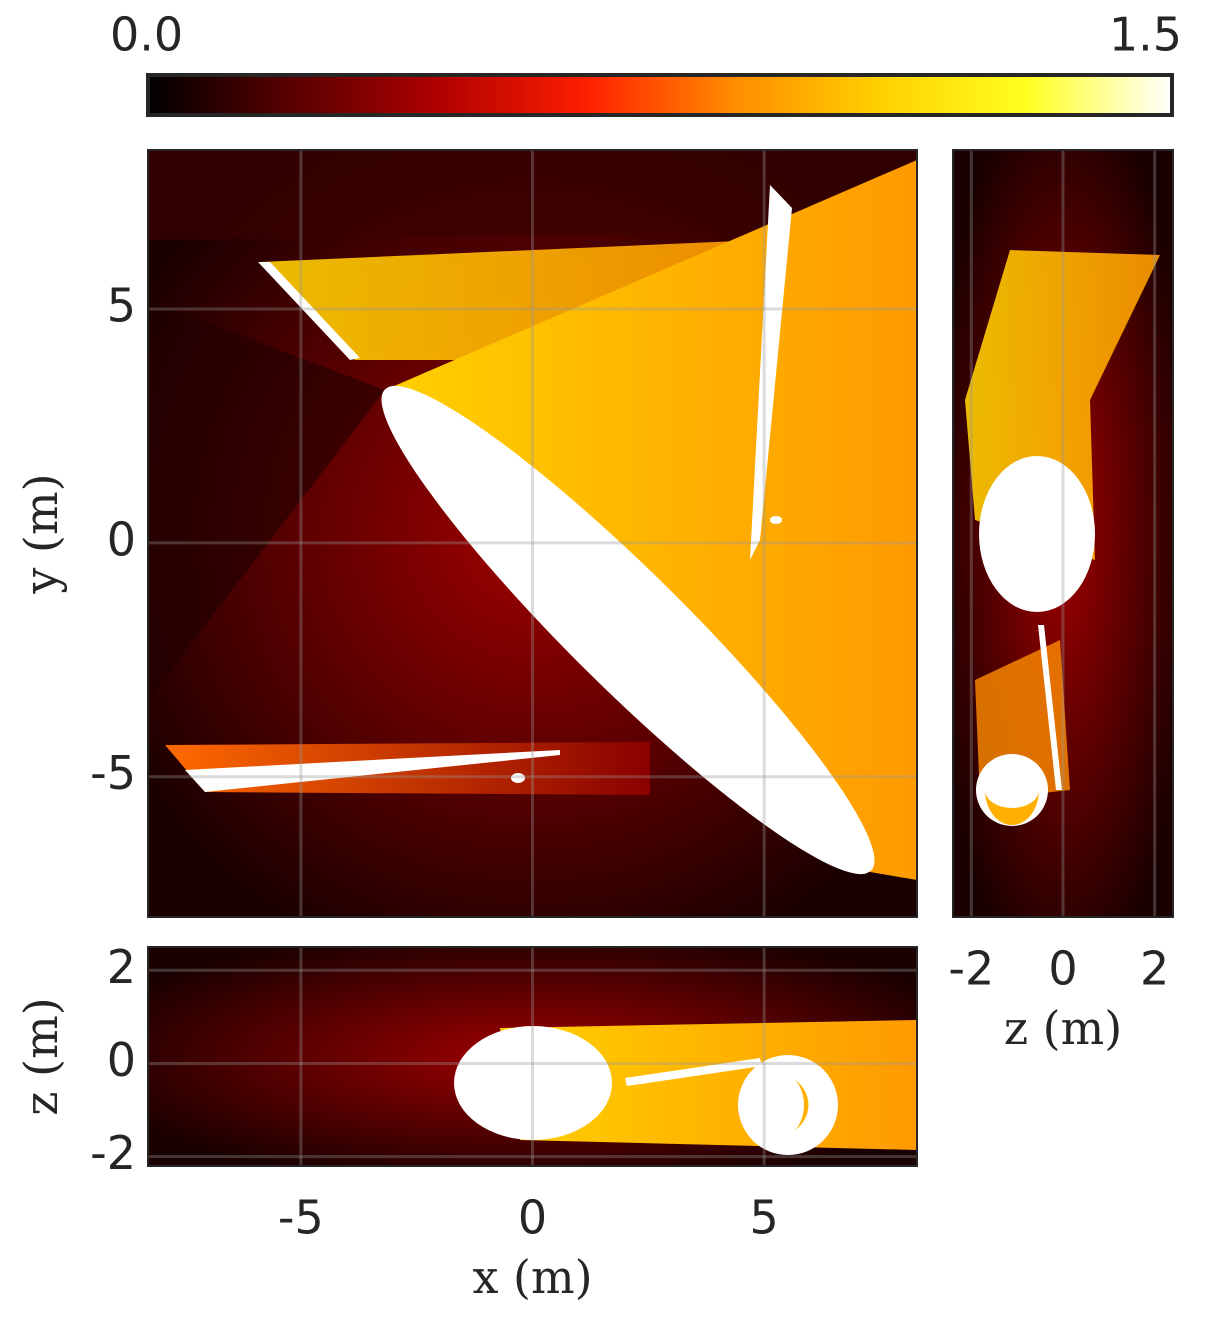 The height and width of the screenshot is (1323, 1218). Describe the element at coordinates (41, 533) in the screenshot. I see `y-axis-label: y (m)` at that location.